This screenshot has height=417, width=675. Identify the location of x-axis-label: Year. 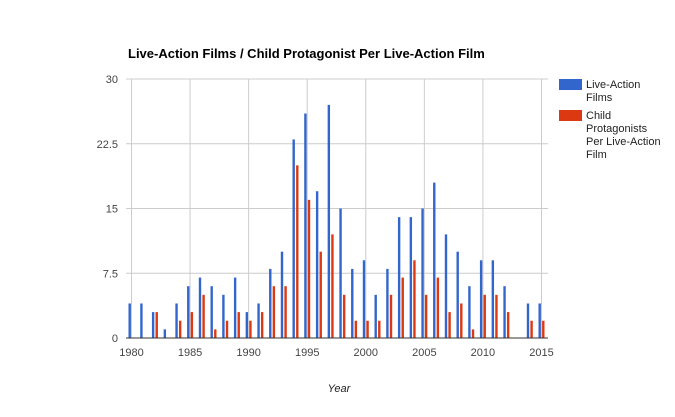
(340, 389).